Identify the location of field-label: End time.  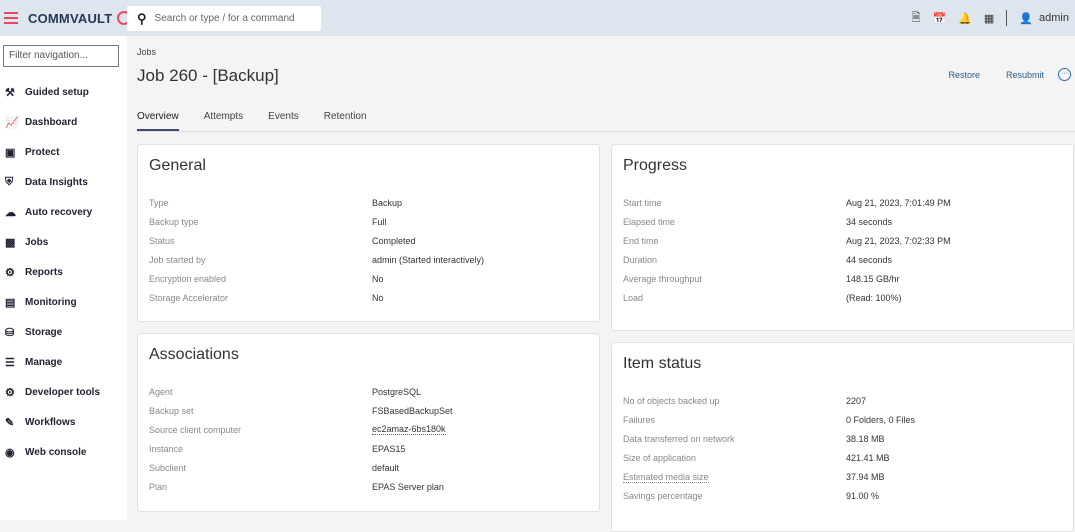
(641, 240).